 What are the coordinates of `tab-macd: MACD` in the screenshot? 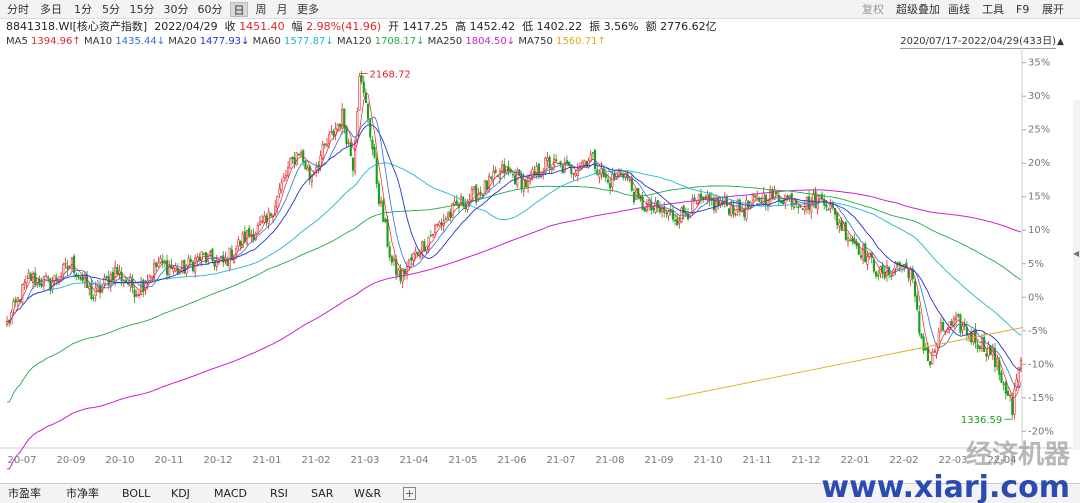 It's located at (230, 493).